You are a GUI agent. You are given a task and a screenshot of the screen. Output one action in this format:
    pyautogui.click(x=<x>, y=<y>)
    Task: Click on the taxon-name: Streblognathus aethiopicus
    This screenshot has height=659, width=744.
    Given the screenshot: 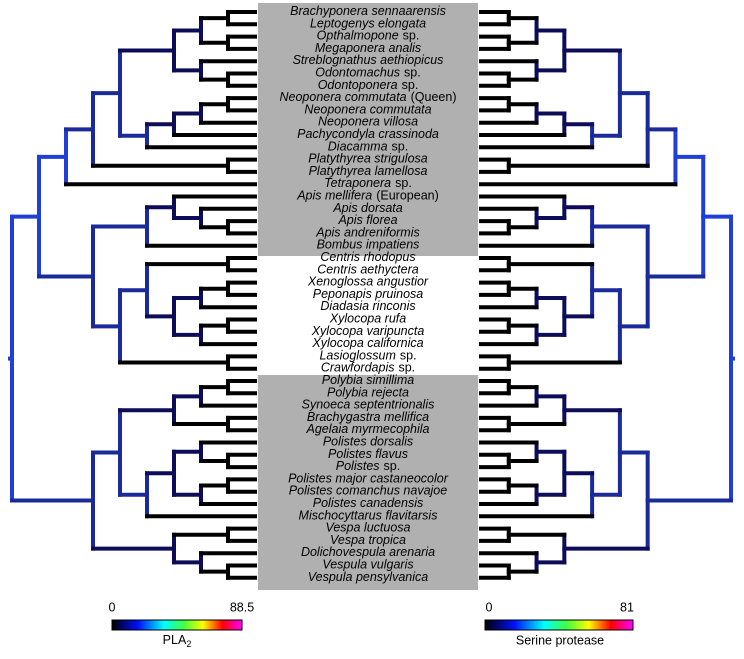 What is the action you would take?
    pyautogui.click(x=368, y=60)
    